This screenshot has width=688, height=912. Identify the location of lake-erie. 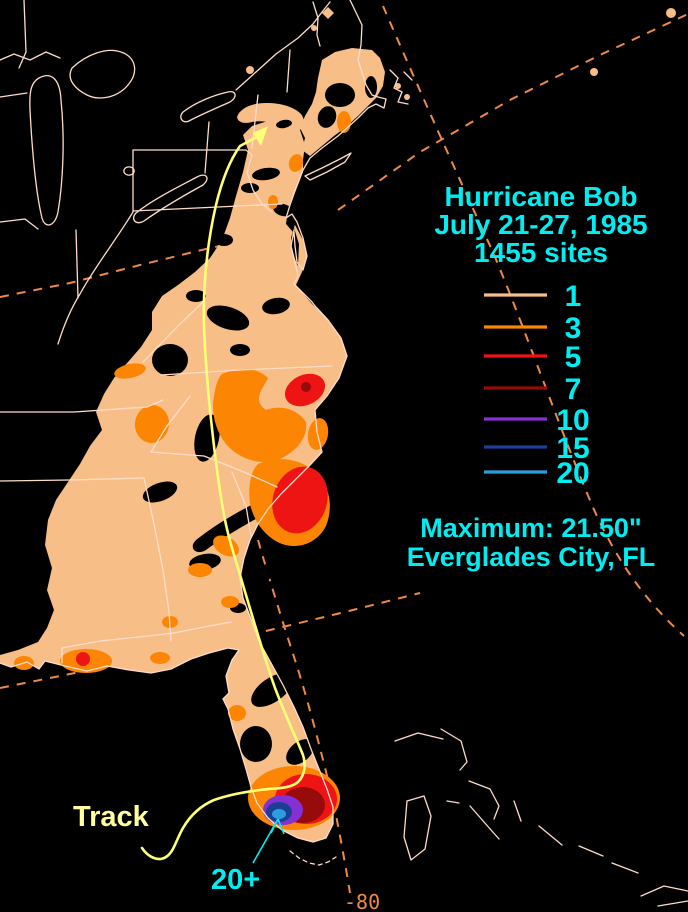
(170, 199).